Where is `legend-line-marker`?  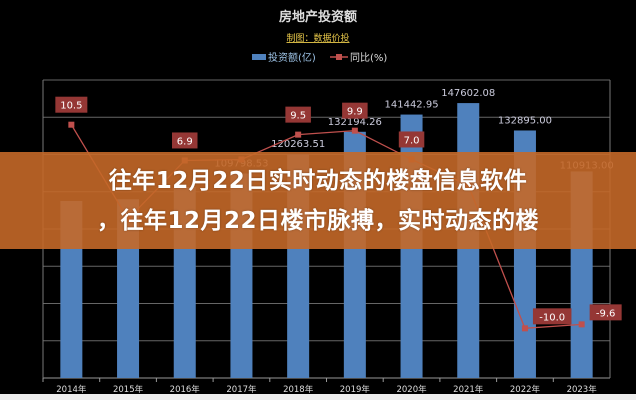
legend-line-marker is located at coordinates (339, 57).